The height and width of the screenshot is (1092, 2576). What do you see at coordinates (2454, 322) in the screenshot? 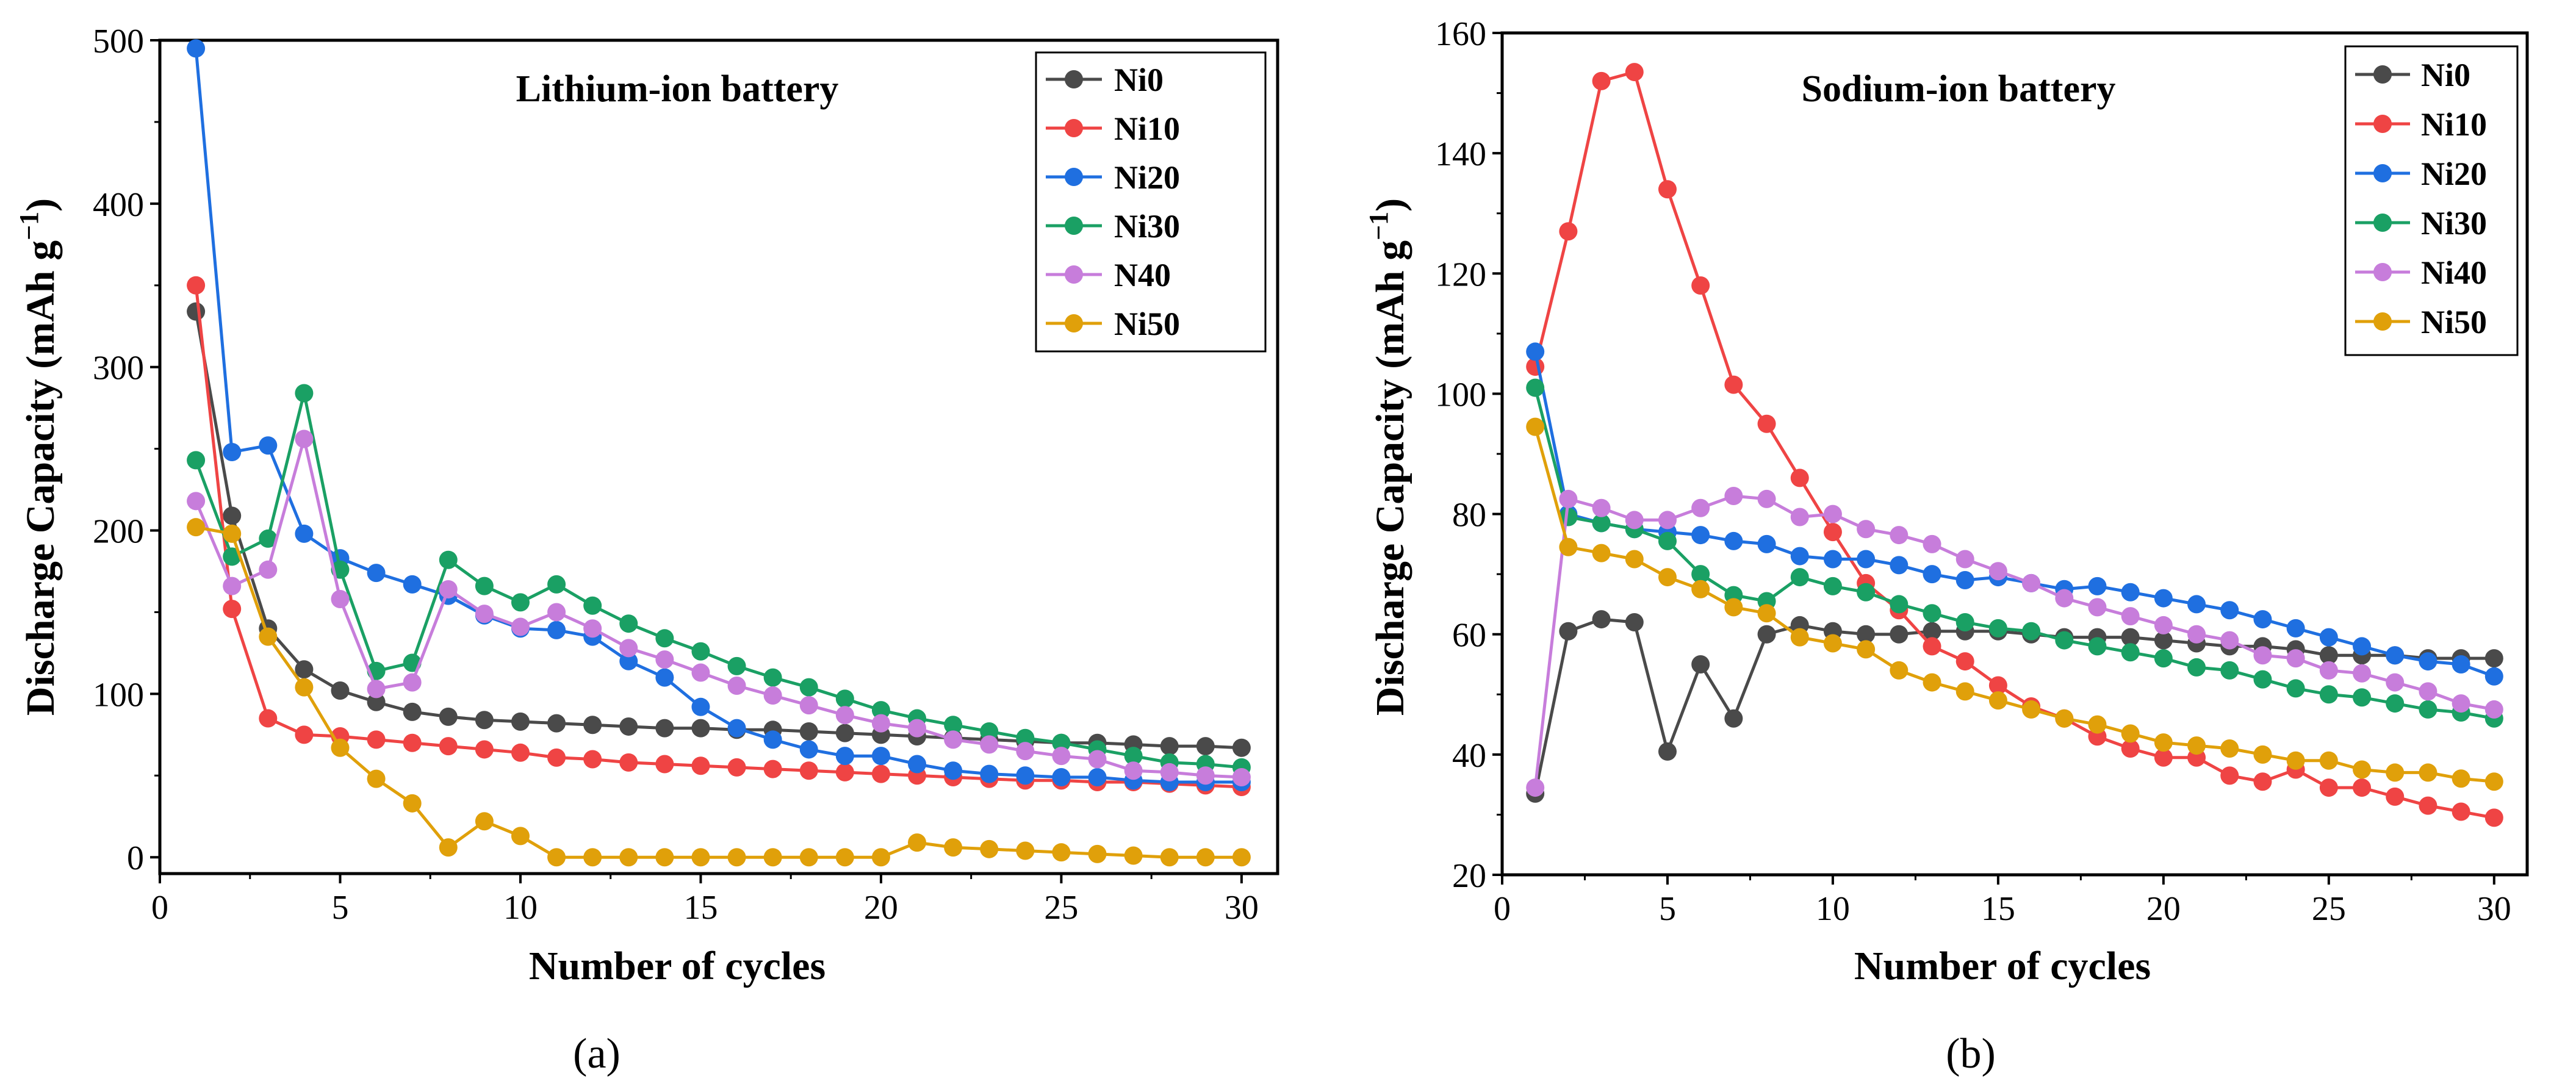
I see `legend-label: Ni50` at bounding box center [2454, 322].